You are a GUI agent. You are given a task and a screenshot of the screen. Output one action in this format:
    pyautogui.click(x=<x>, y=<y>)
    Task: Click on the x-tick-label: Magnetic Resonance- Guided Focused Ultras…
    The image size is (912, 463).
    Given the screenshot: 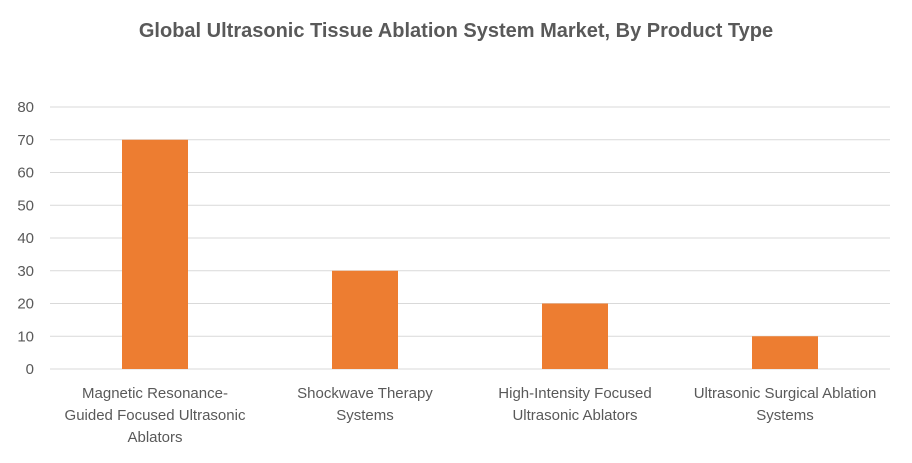 What is the action you would take?
    pyautogui.click(x=155, y=415)
    